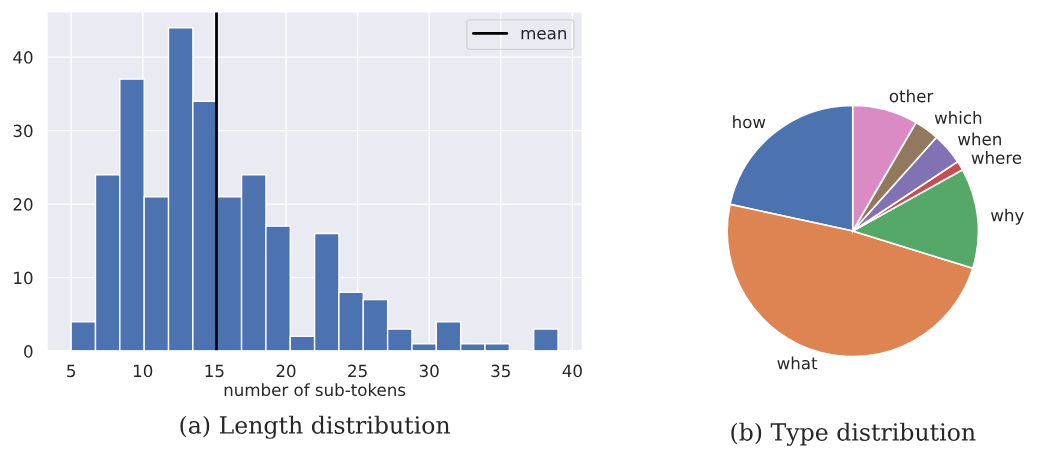 The image size is (1040, 462). Describe the element at coordinates (315, 390) in the screenshot. I see `x-axis-title: number of sub-tokens` at that location.